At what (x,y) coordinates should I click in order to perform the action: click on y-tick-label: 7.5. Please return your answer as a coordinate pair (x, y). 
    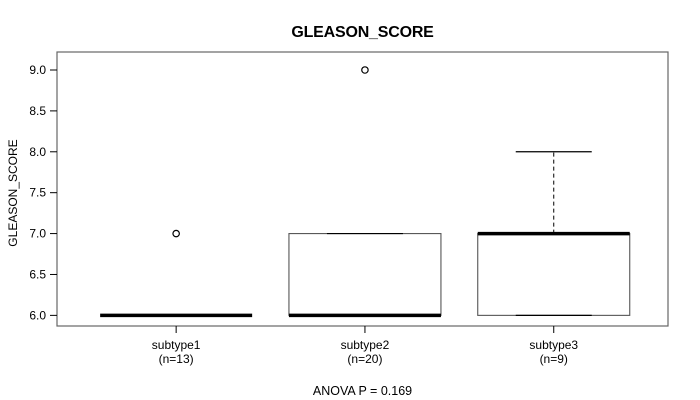
    Looking at the image, I should click on (37, 193).